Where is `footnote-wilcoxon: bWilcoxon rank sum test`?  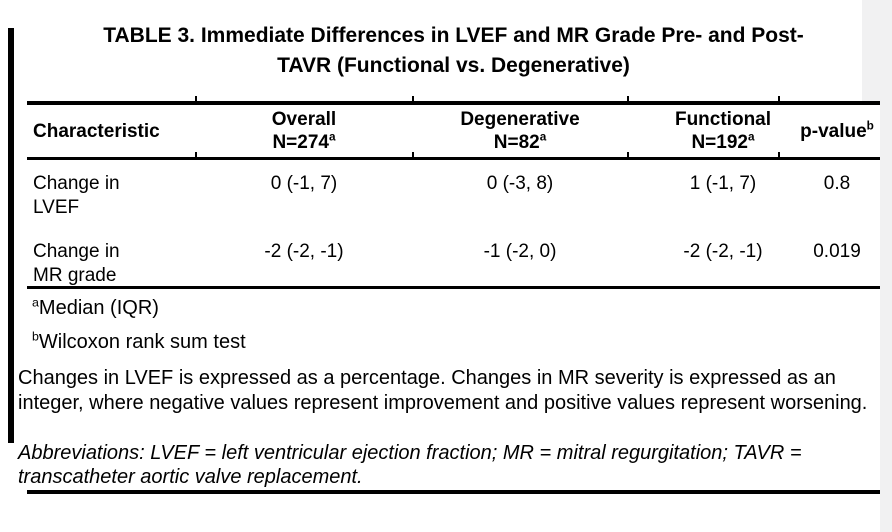
footnote-wilcoxon: bWilcoxon rank sum test is located at coordinates (139, 341).